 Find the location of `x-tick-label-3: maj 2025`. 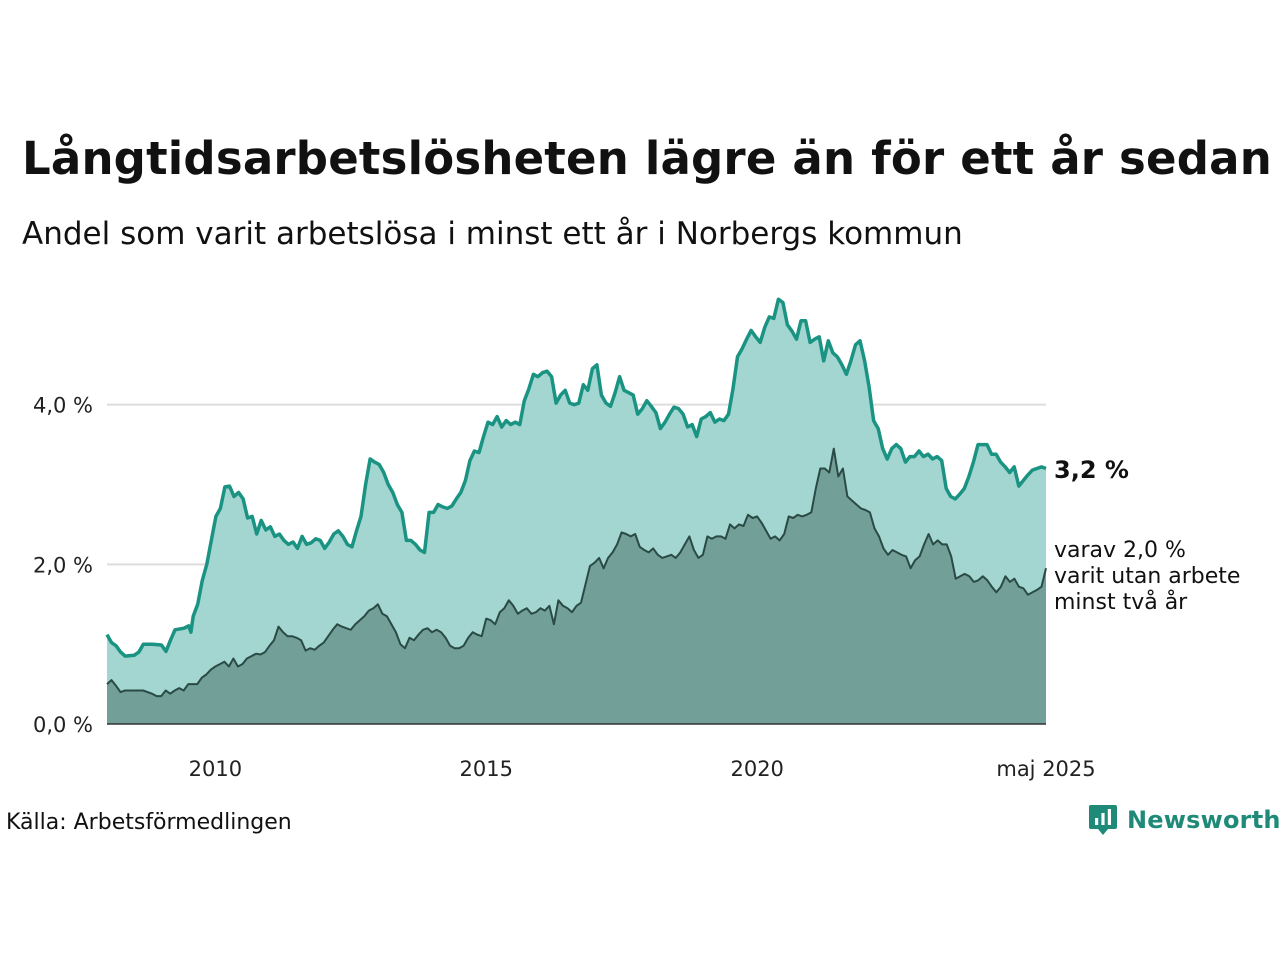

x-tick-label-3: maj 2025 is located at coordinates (1045, 769).